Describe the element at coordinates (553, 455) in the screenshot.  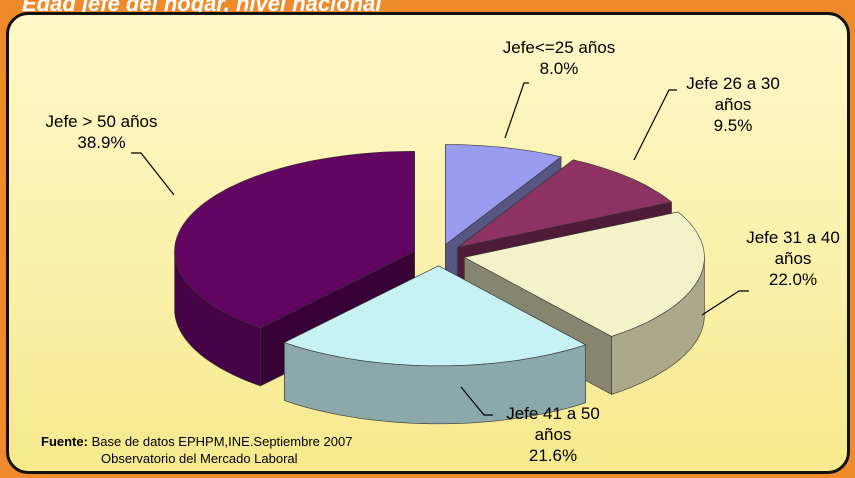
I see `value-label: 21.6%` at that location.